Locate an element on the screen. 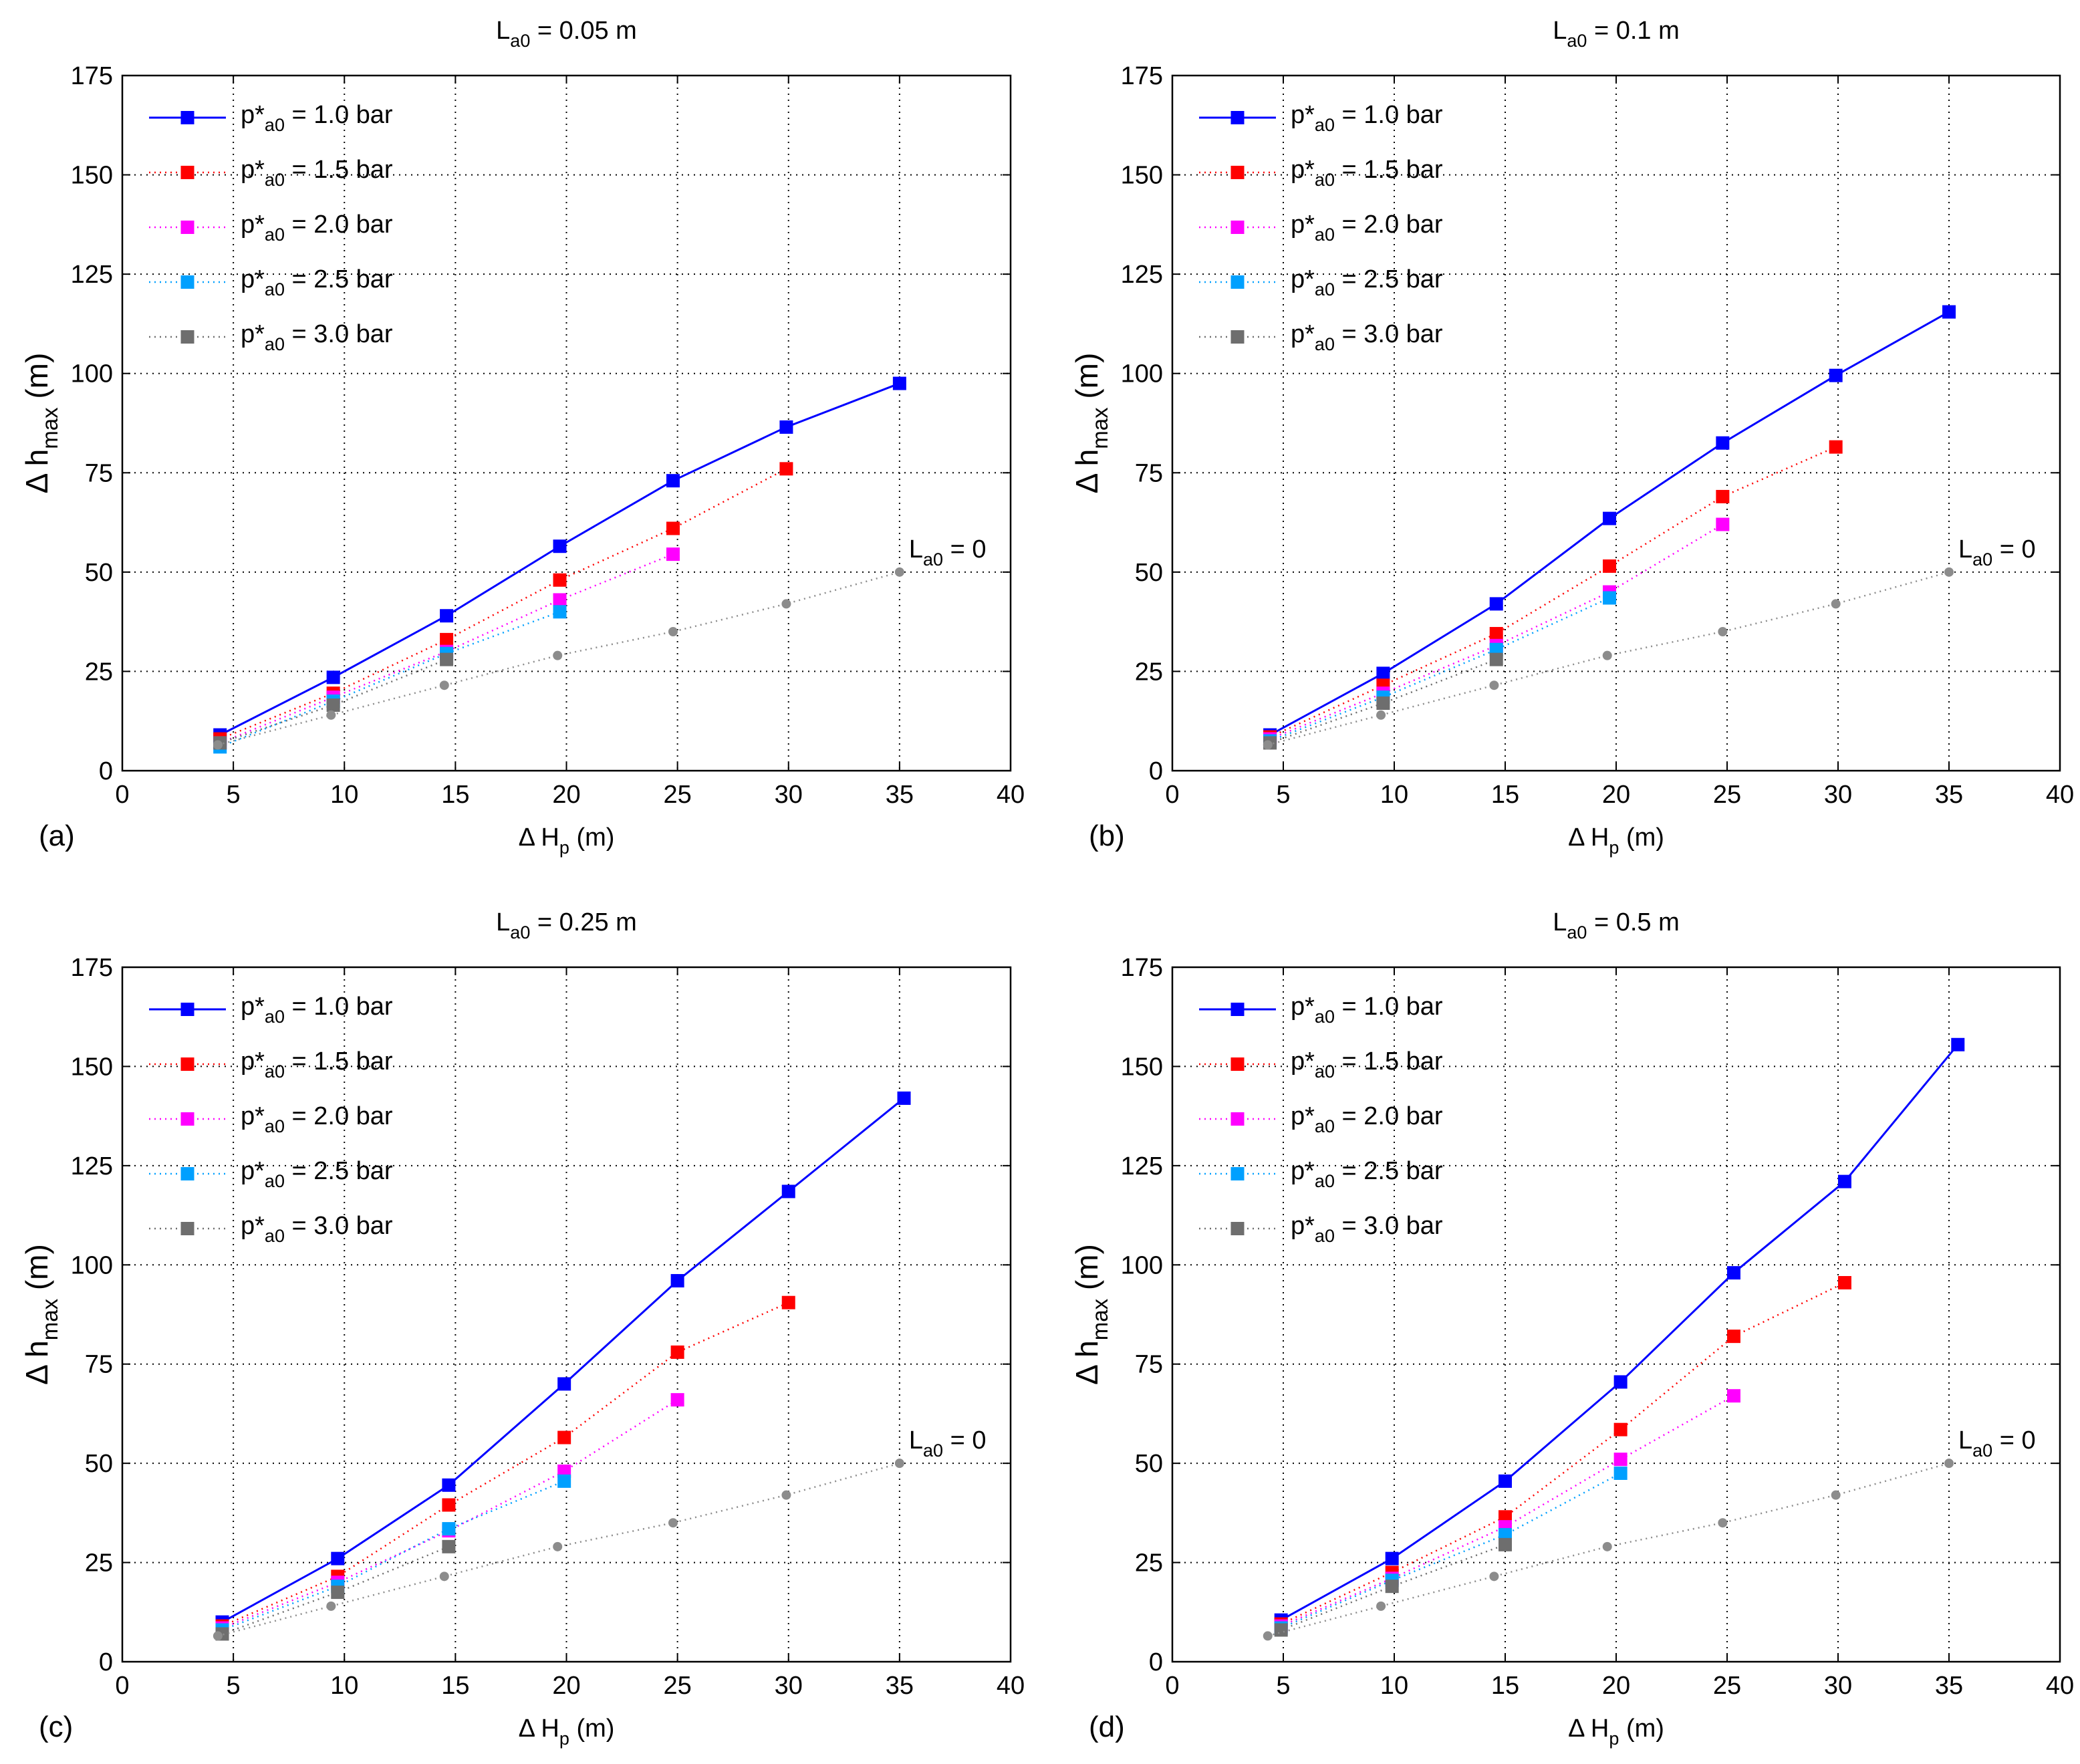 The image size is (2080, 1764). y-tick-label: 75 is located at coordinates (99, 1365).